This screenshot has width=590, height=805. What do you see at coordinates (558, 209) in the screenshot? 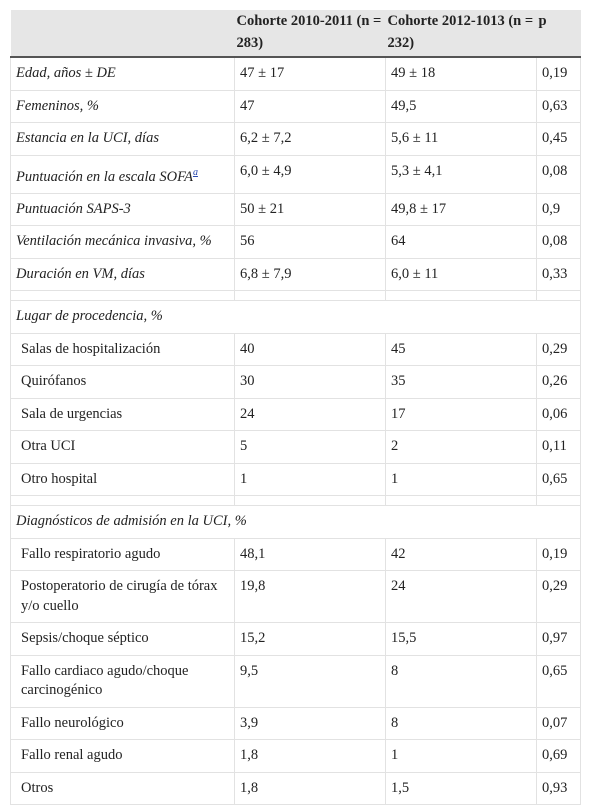
I see `cell: 0,9` at bounding box center [558, 209].